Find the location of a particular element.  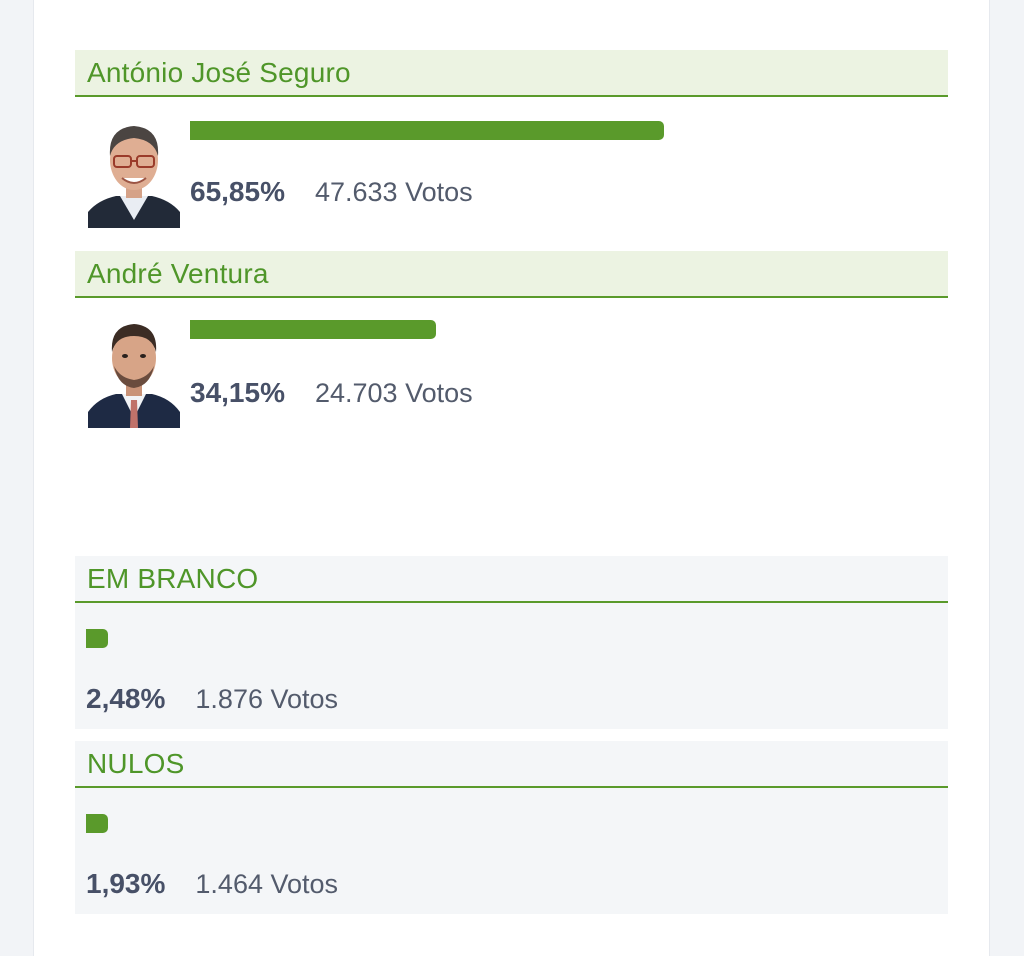

candidate-header: André Ventura is located at coordinates (511, 274).